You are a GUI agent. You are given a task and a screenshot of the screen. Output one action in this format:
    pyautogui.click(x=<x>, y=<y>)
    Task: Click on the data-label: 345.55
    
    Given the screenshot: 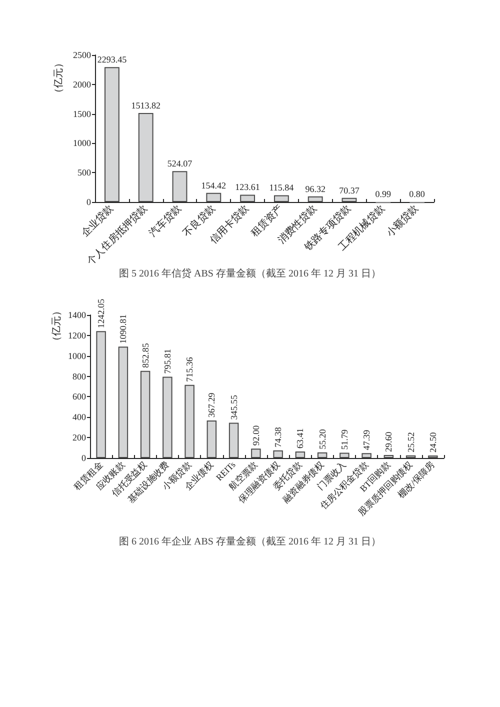 What is the action you would take?
    pyautogui.click(x=233, y=407)
    